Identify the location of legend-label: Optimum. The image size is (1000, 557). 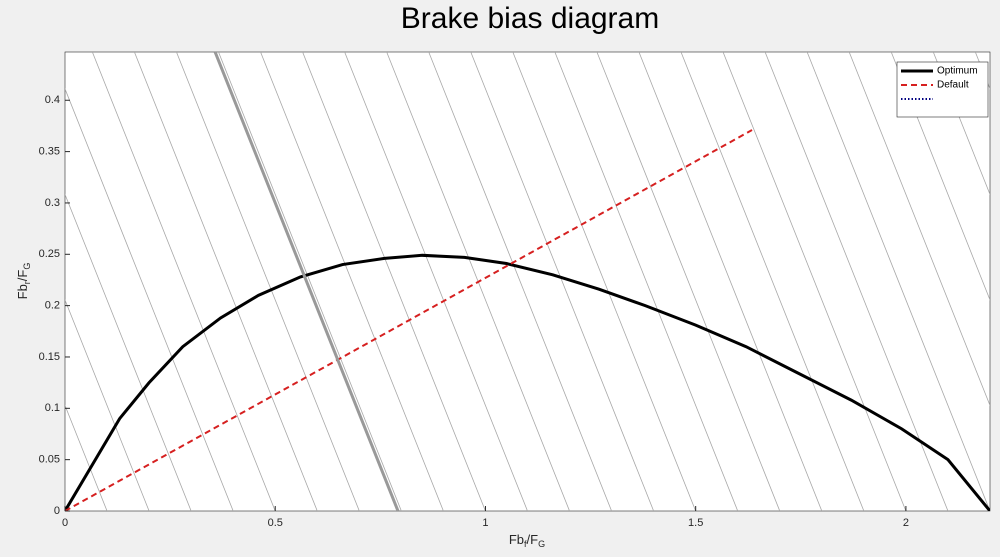
(957, 71).